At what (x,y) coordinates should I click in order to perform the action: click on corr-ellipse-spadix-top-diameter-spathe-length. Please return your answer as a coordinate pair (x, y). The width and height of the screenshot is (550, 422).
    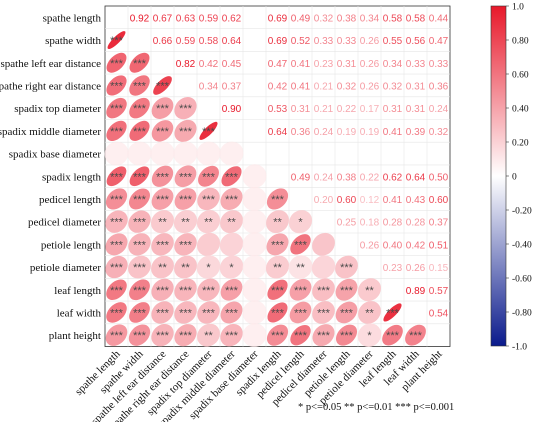
    Looking at the image, I should click on (116, 108).